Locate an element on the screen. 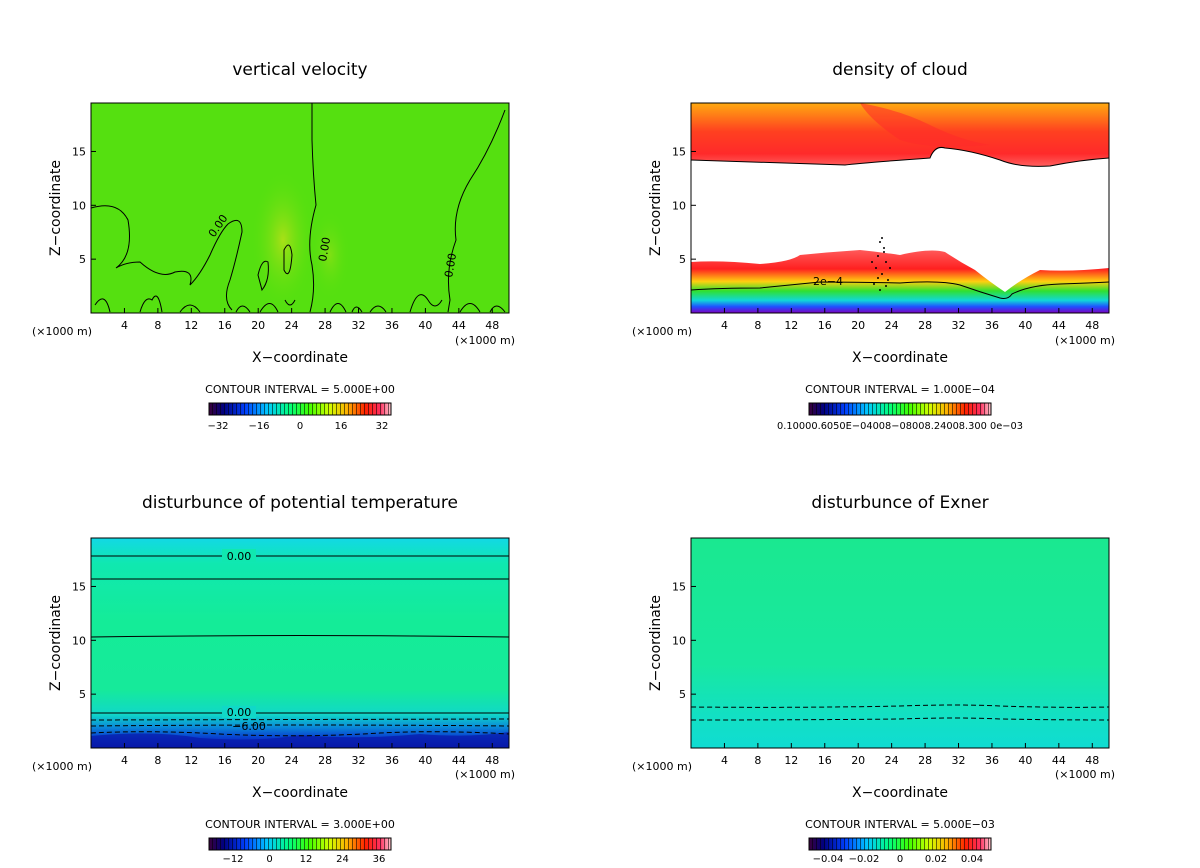 This screenshot has height=868, width=1200. colorbar-tick-label: 24 is located at coordinates (342, 859).